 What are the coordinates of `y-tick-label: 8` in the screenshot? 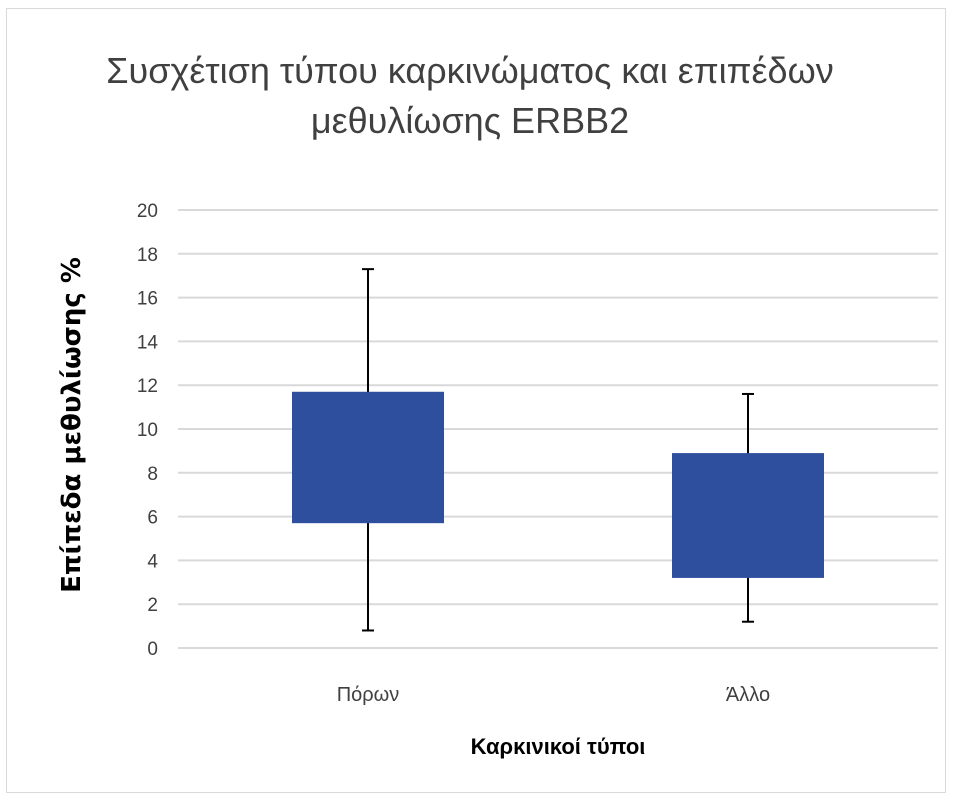 It's located at (152, 474).